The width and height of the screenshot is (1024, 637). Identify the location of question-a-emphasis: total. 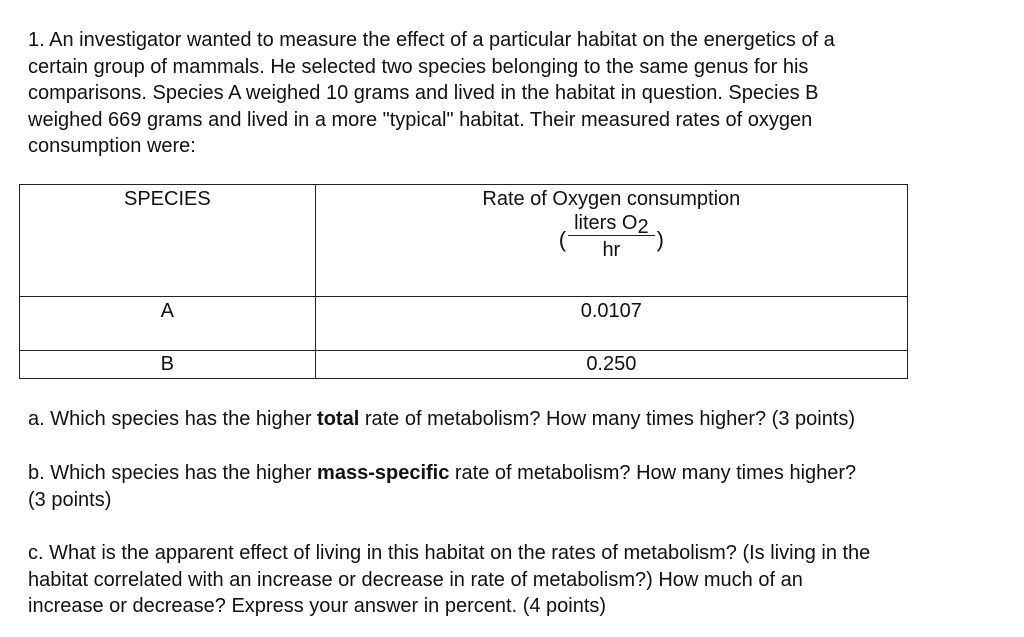
(338, 419).